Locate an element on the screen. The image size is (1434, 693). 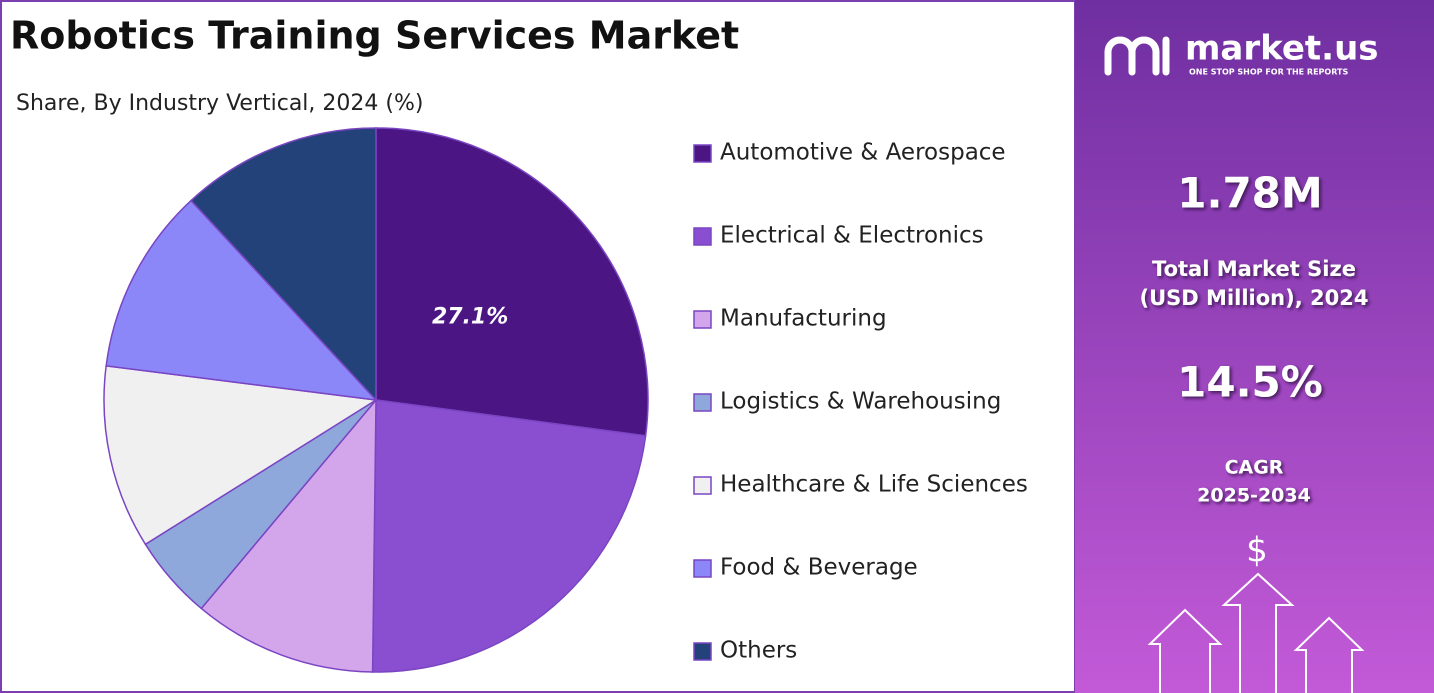
market-size-label: (USD Million), 2024 is located at coordinates (1254, 298).